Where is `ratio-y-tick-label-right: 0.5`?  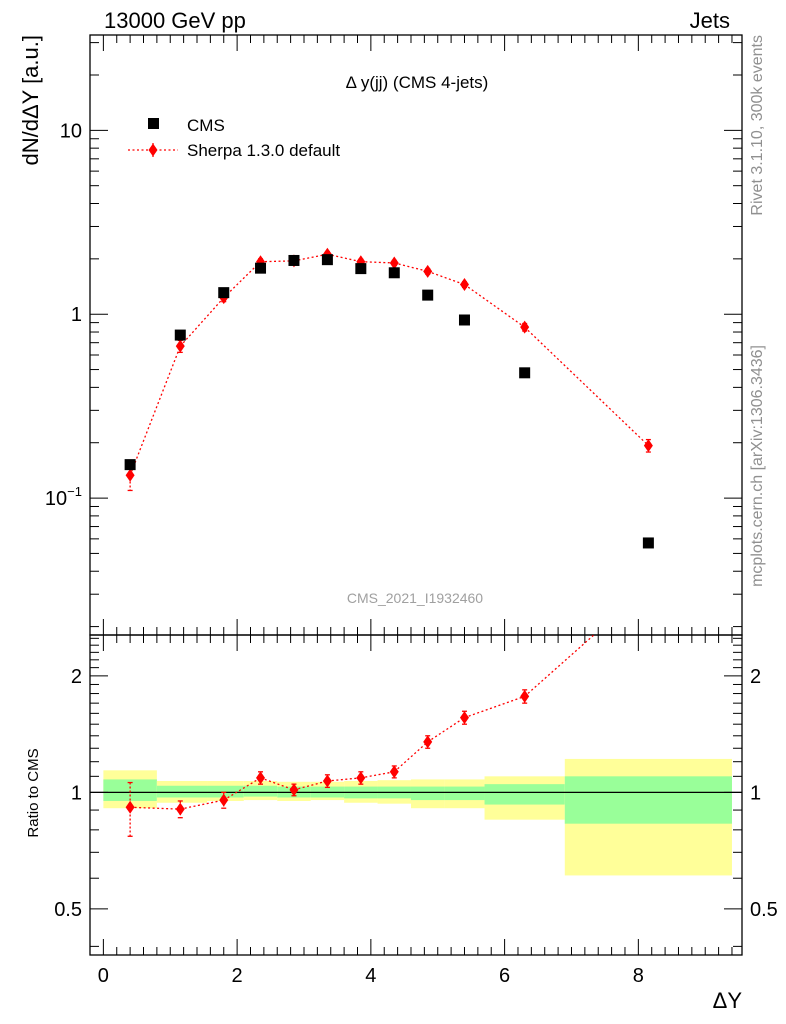
ratio-y-tick-label-right: 0.5 is located at coordinates (764, 910).